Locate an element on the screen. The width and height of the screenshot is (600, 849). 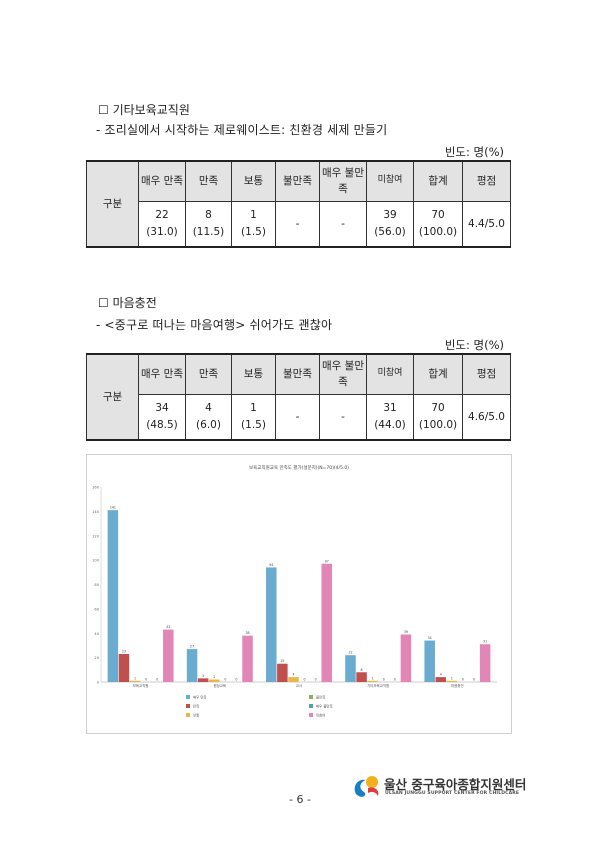
section-title: ☐ 기타보육교직원 is located at coordinates (144, 110).